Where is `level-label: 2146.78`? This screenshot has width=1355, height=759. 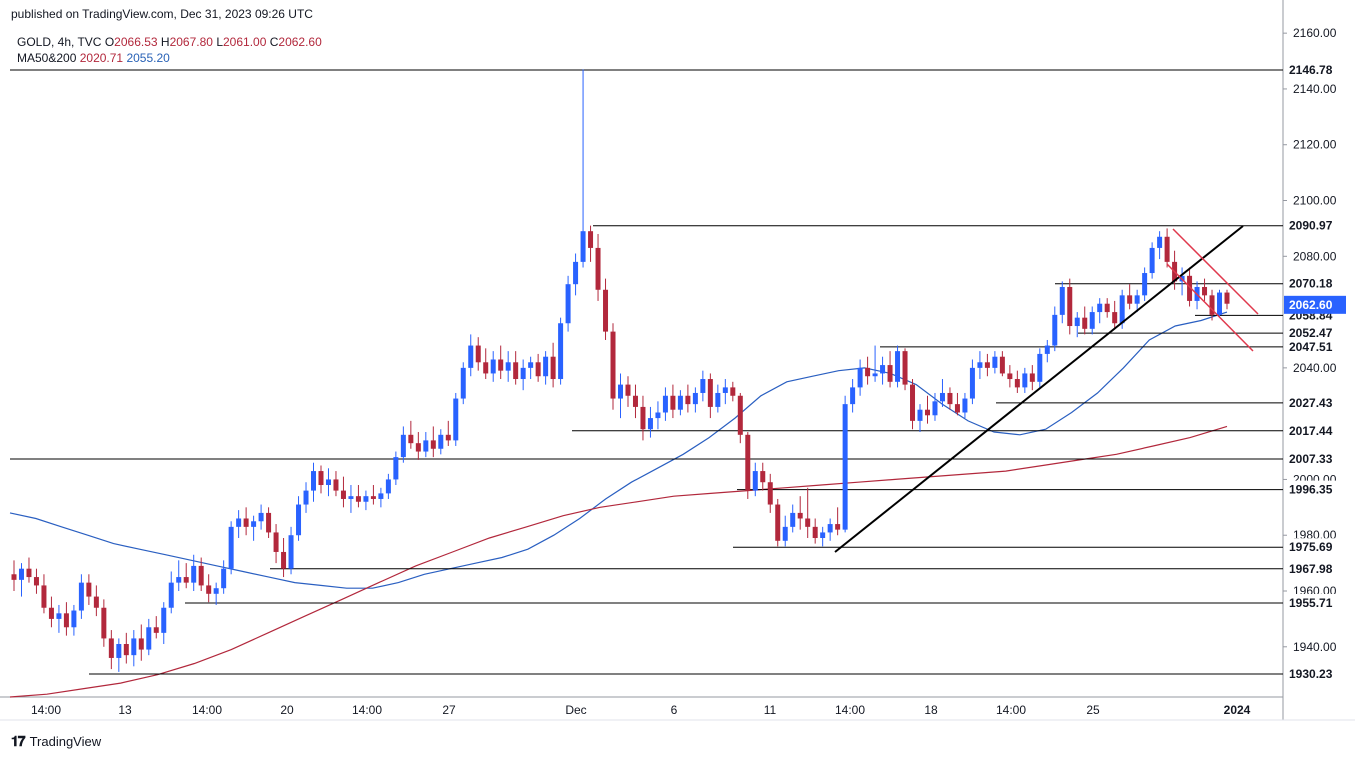 level-label: 2146.78 is located at coordinates (1311, 70).